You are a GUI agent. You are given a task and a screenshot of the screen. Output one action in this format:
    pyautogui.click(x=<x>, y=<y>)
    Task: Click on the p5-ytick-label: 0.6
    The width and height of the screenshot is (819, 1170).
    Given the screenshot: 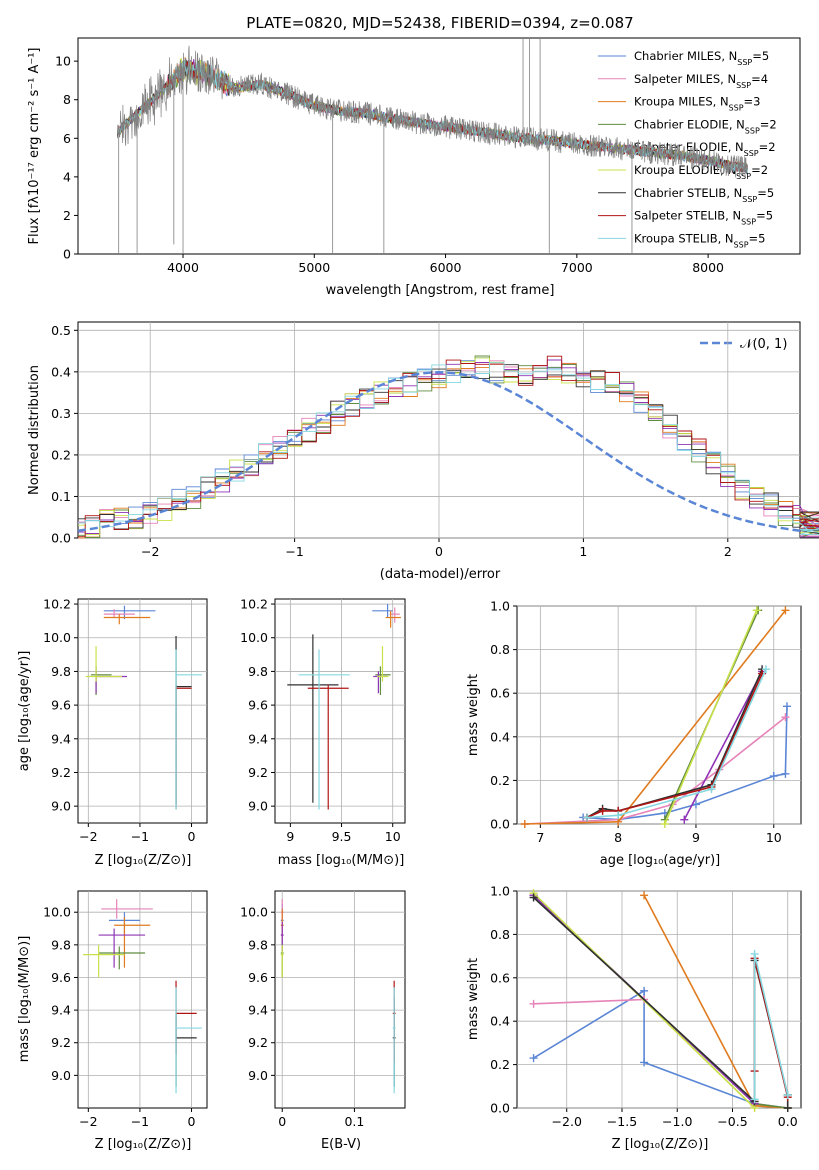 What is the action you would take?
    pyautogui.click(x=500, y=693)
    